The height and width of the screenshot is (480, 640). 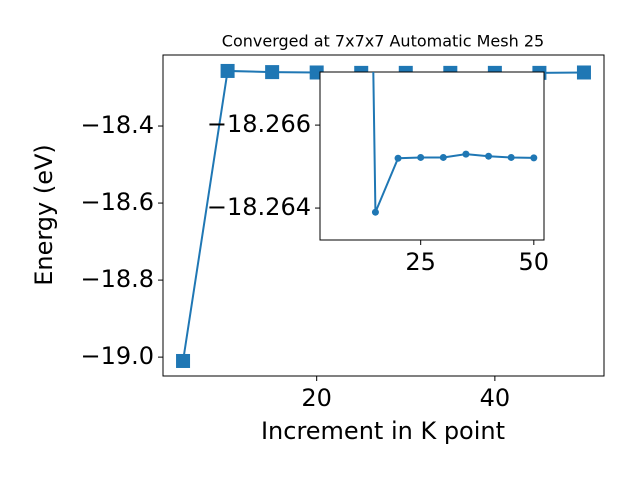 I want to click on line, so click(x=453, y=142).